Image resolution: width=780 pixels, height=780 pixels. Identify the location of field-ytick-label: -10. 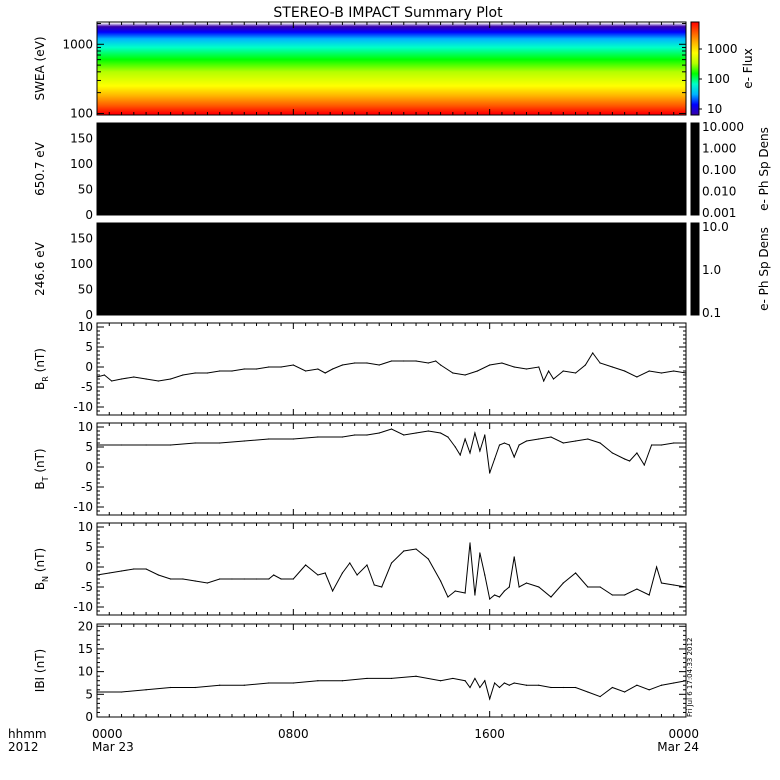
(83, 607).